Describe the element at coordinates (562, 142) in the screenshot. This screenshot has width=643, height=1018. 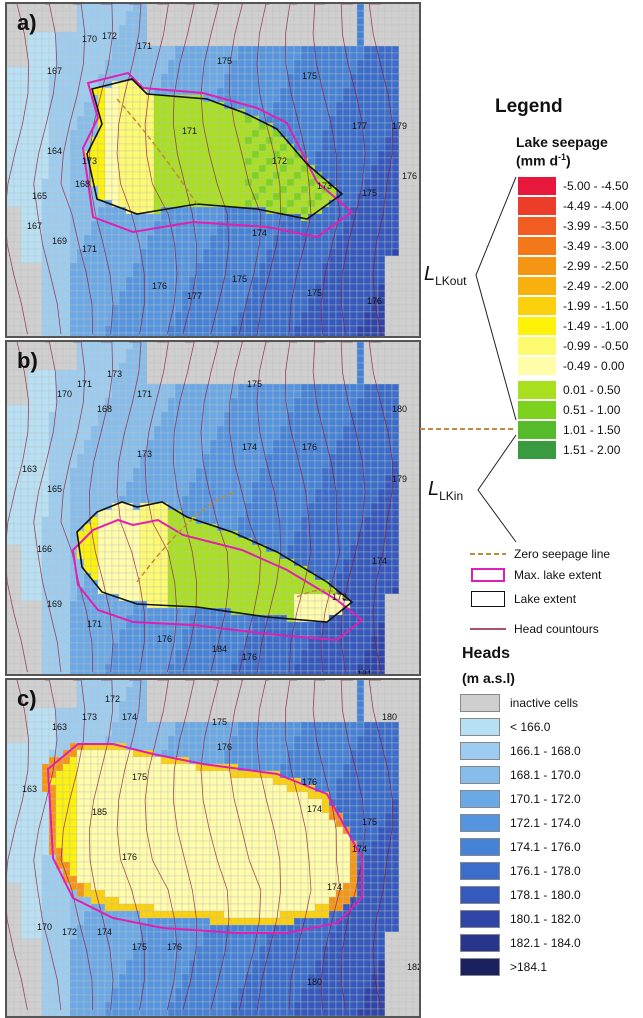
I see `lake-seepage-title: Lake seepage` at that location.